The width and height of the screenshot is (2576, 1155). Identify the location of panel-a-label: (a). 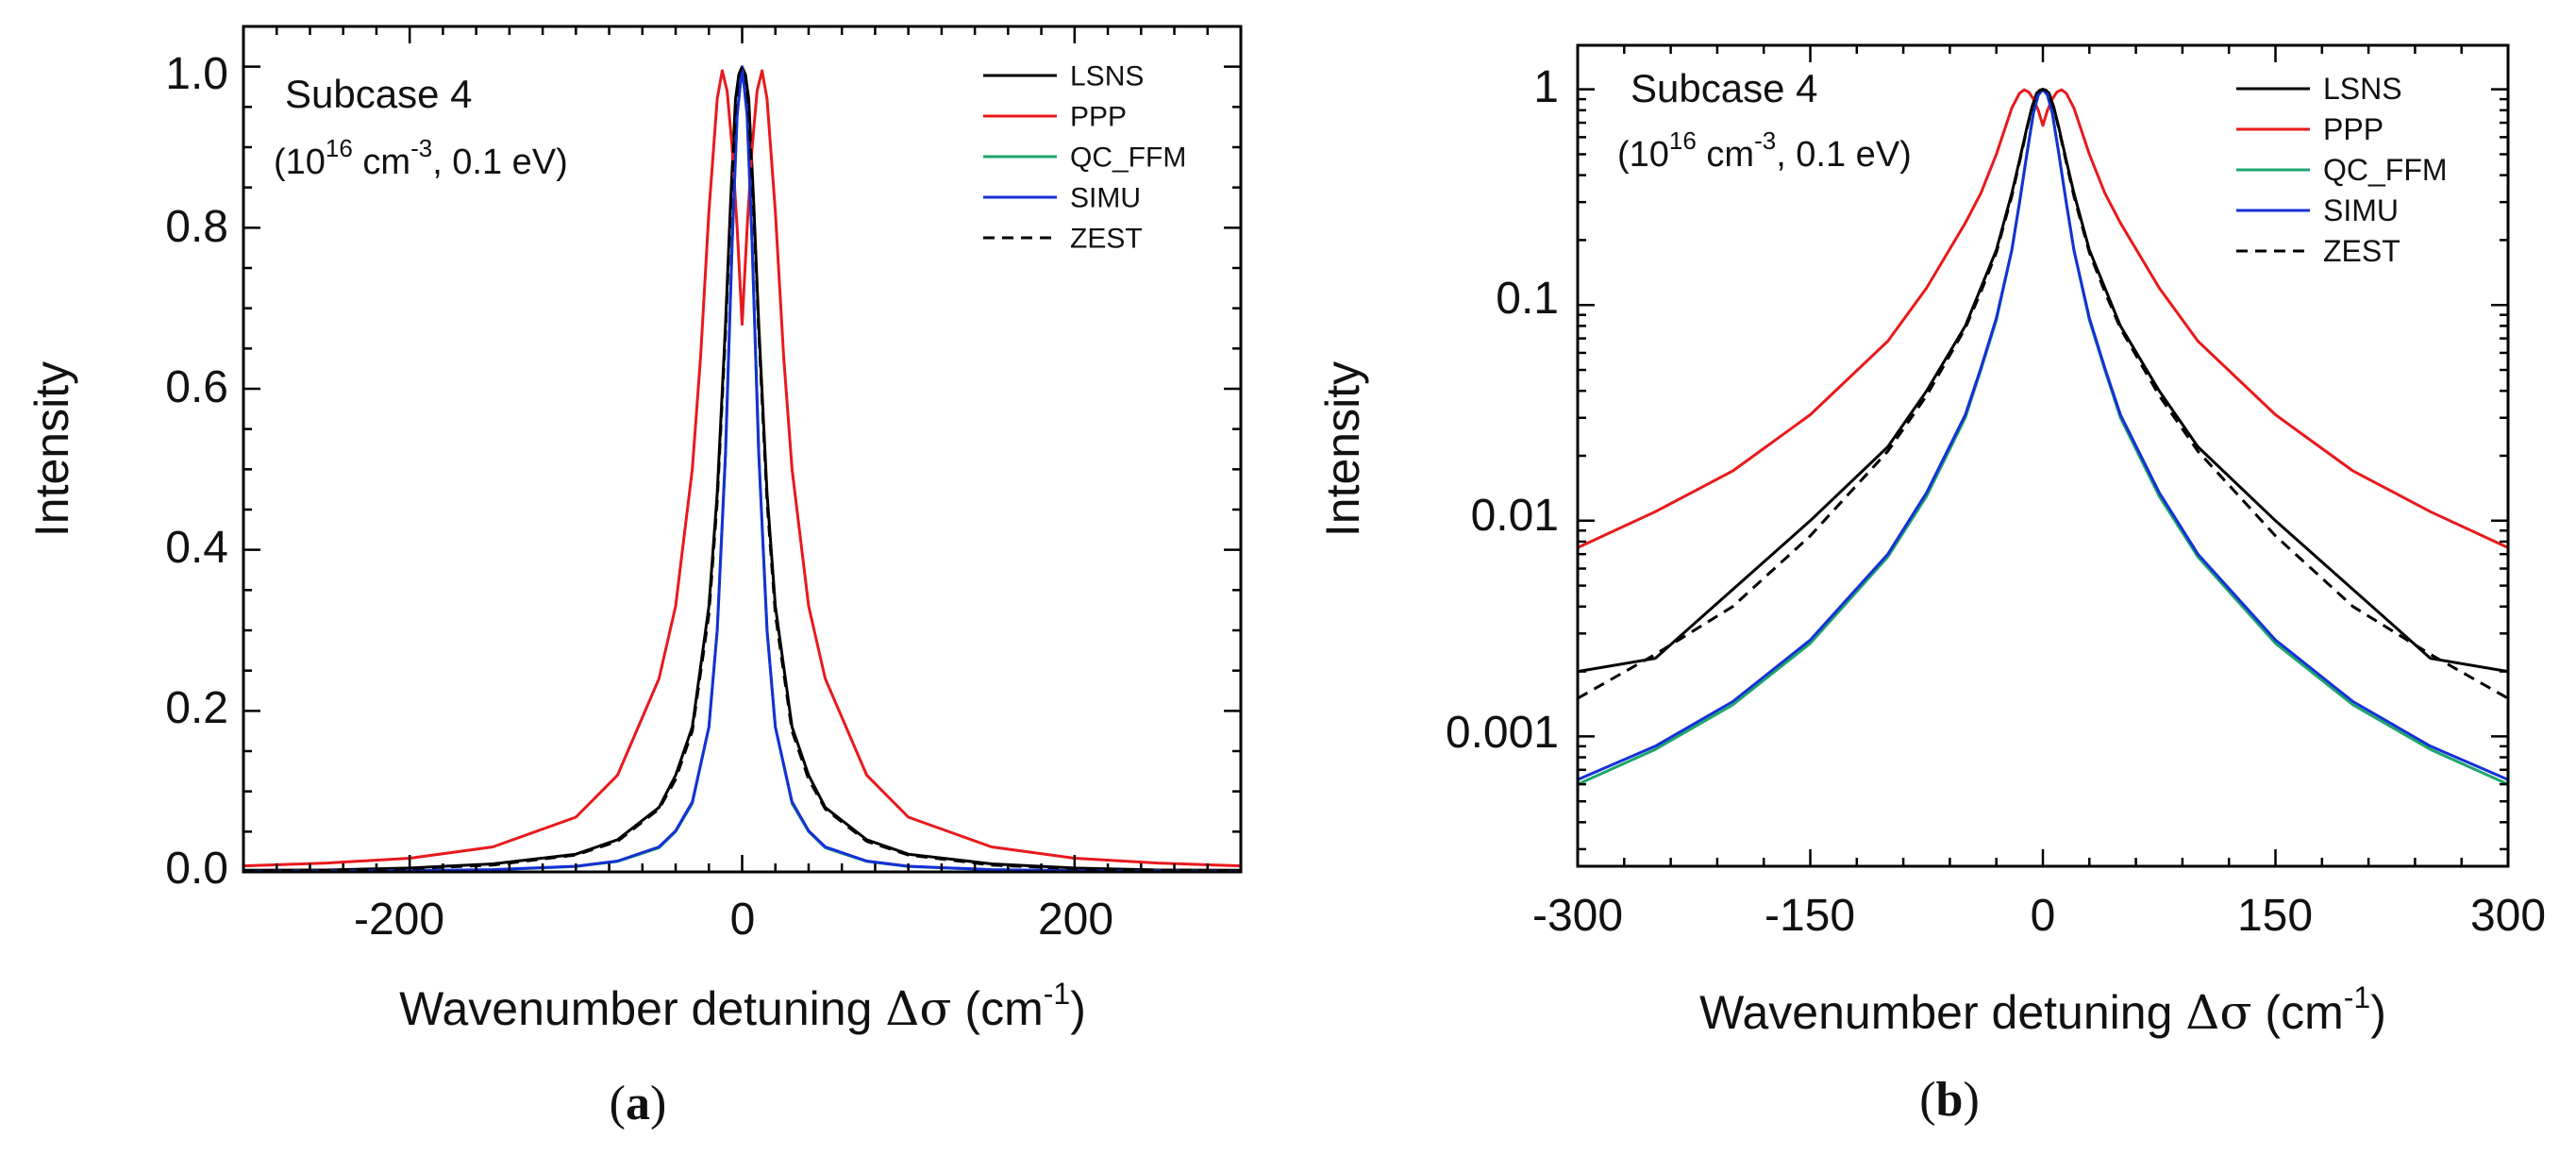
(638, 1103).